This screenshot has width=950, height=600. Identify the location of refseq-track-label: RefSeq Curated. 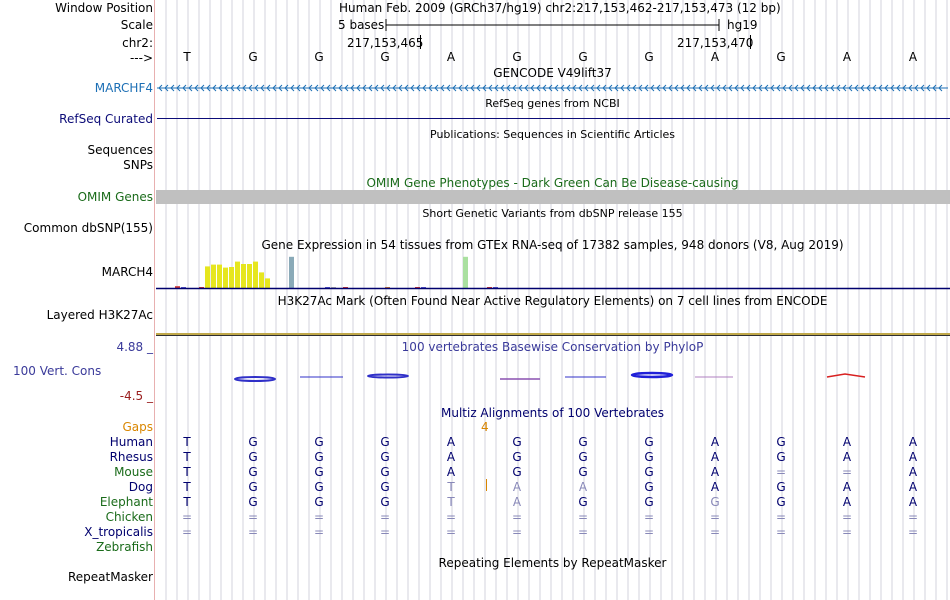
(106, 119).